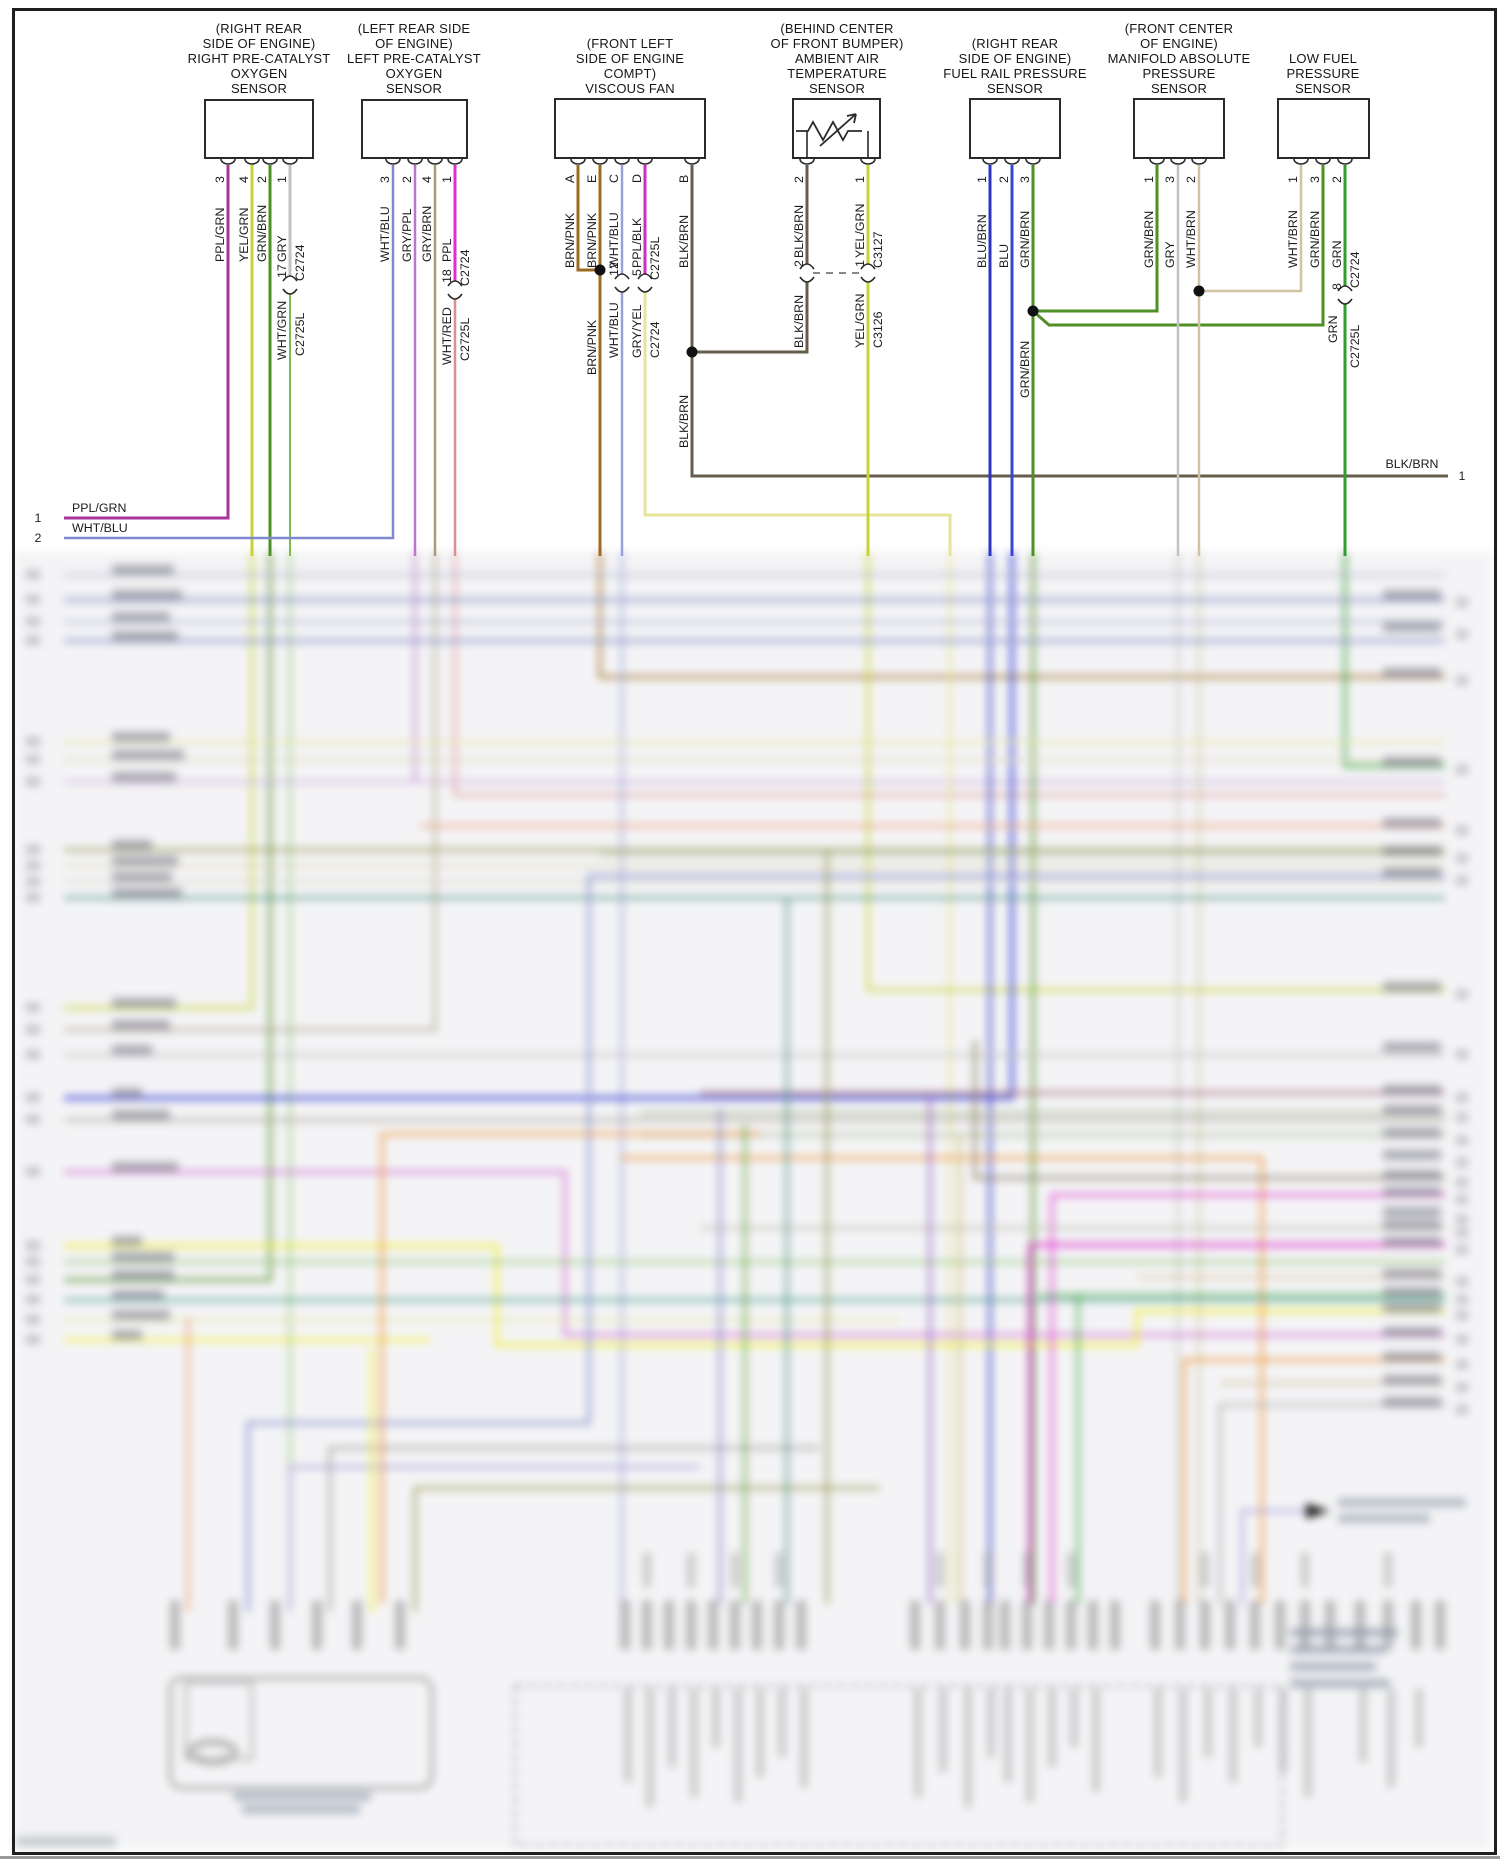  Describe the element at coordinates (898, 1766) in the screenshot. I see `dashed-connector-box` at that location.